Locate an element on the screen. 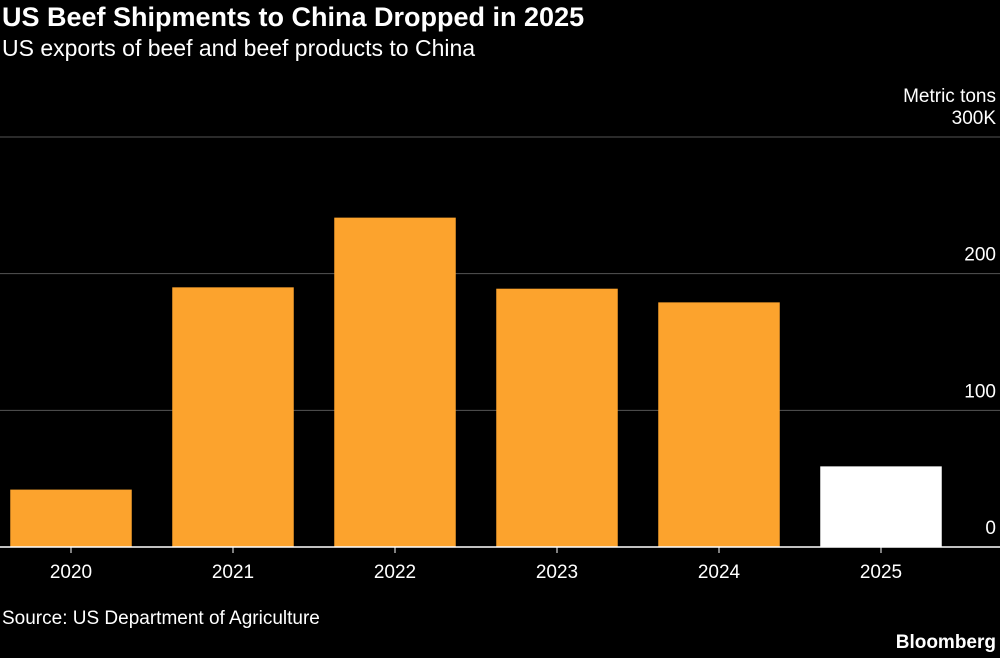 This screenshot has width=1000, height=658. brand: Bloomberg is located at coordinates (946, 642).